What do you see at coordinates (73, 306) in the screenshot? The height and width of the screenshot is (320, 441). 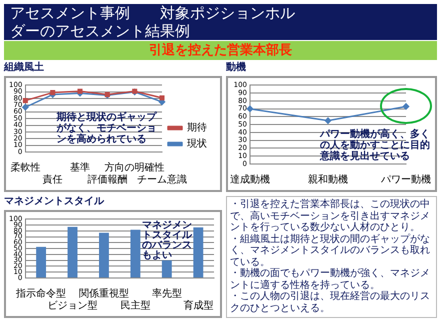 I see `x-tick-label: ビジョン型` at bounding box center [73, 306].